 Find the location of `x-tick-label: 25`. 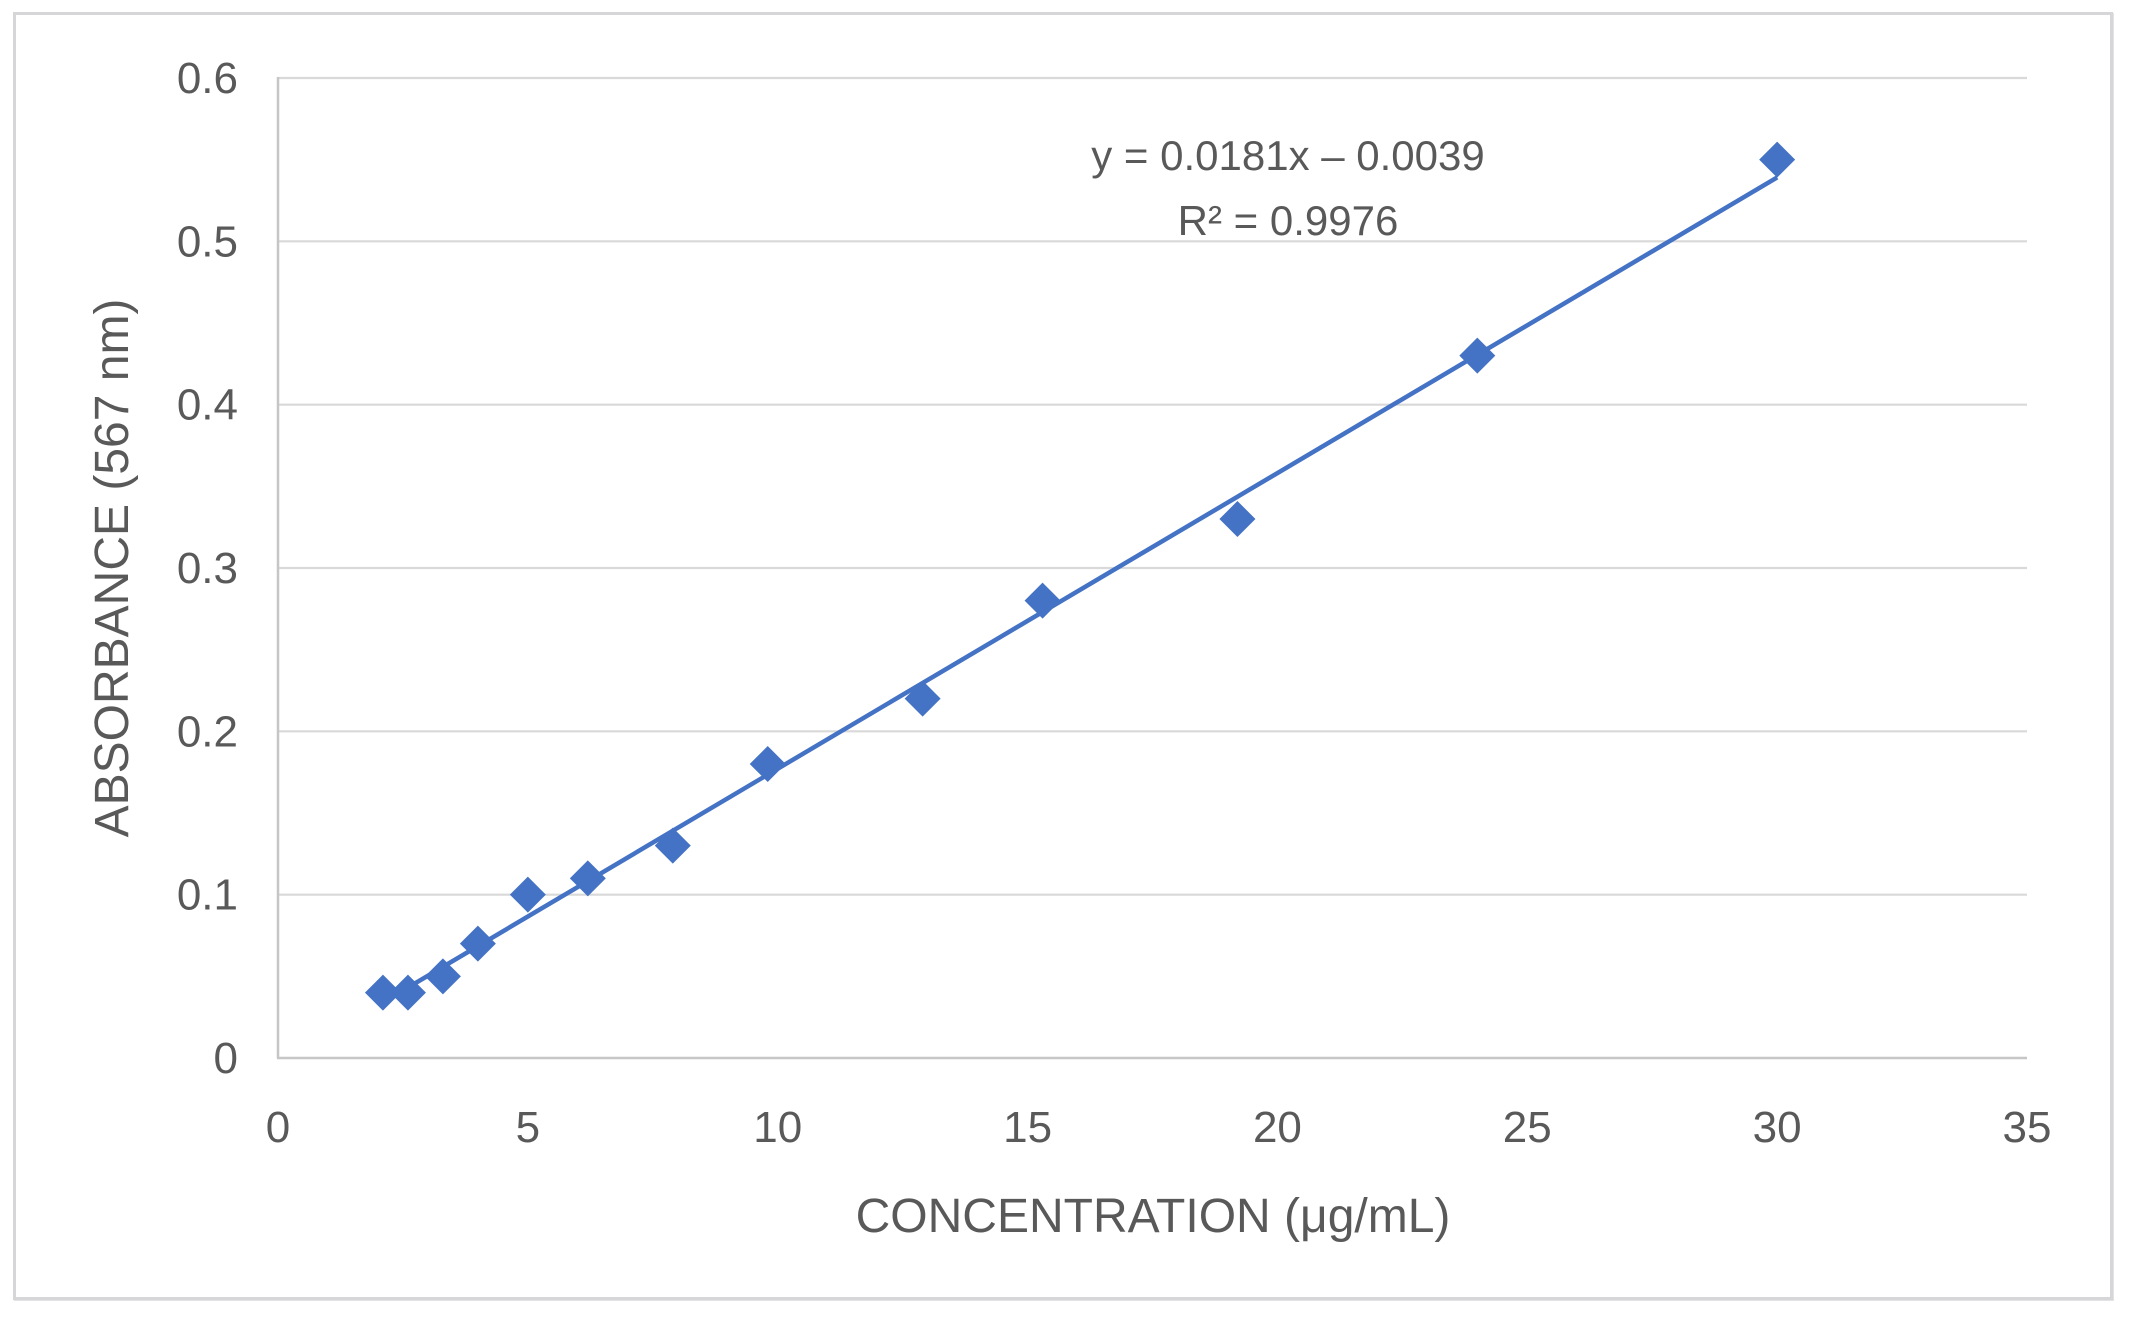

x-tick-label: 25 is located at coordinates (1527, 1127).